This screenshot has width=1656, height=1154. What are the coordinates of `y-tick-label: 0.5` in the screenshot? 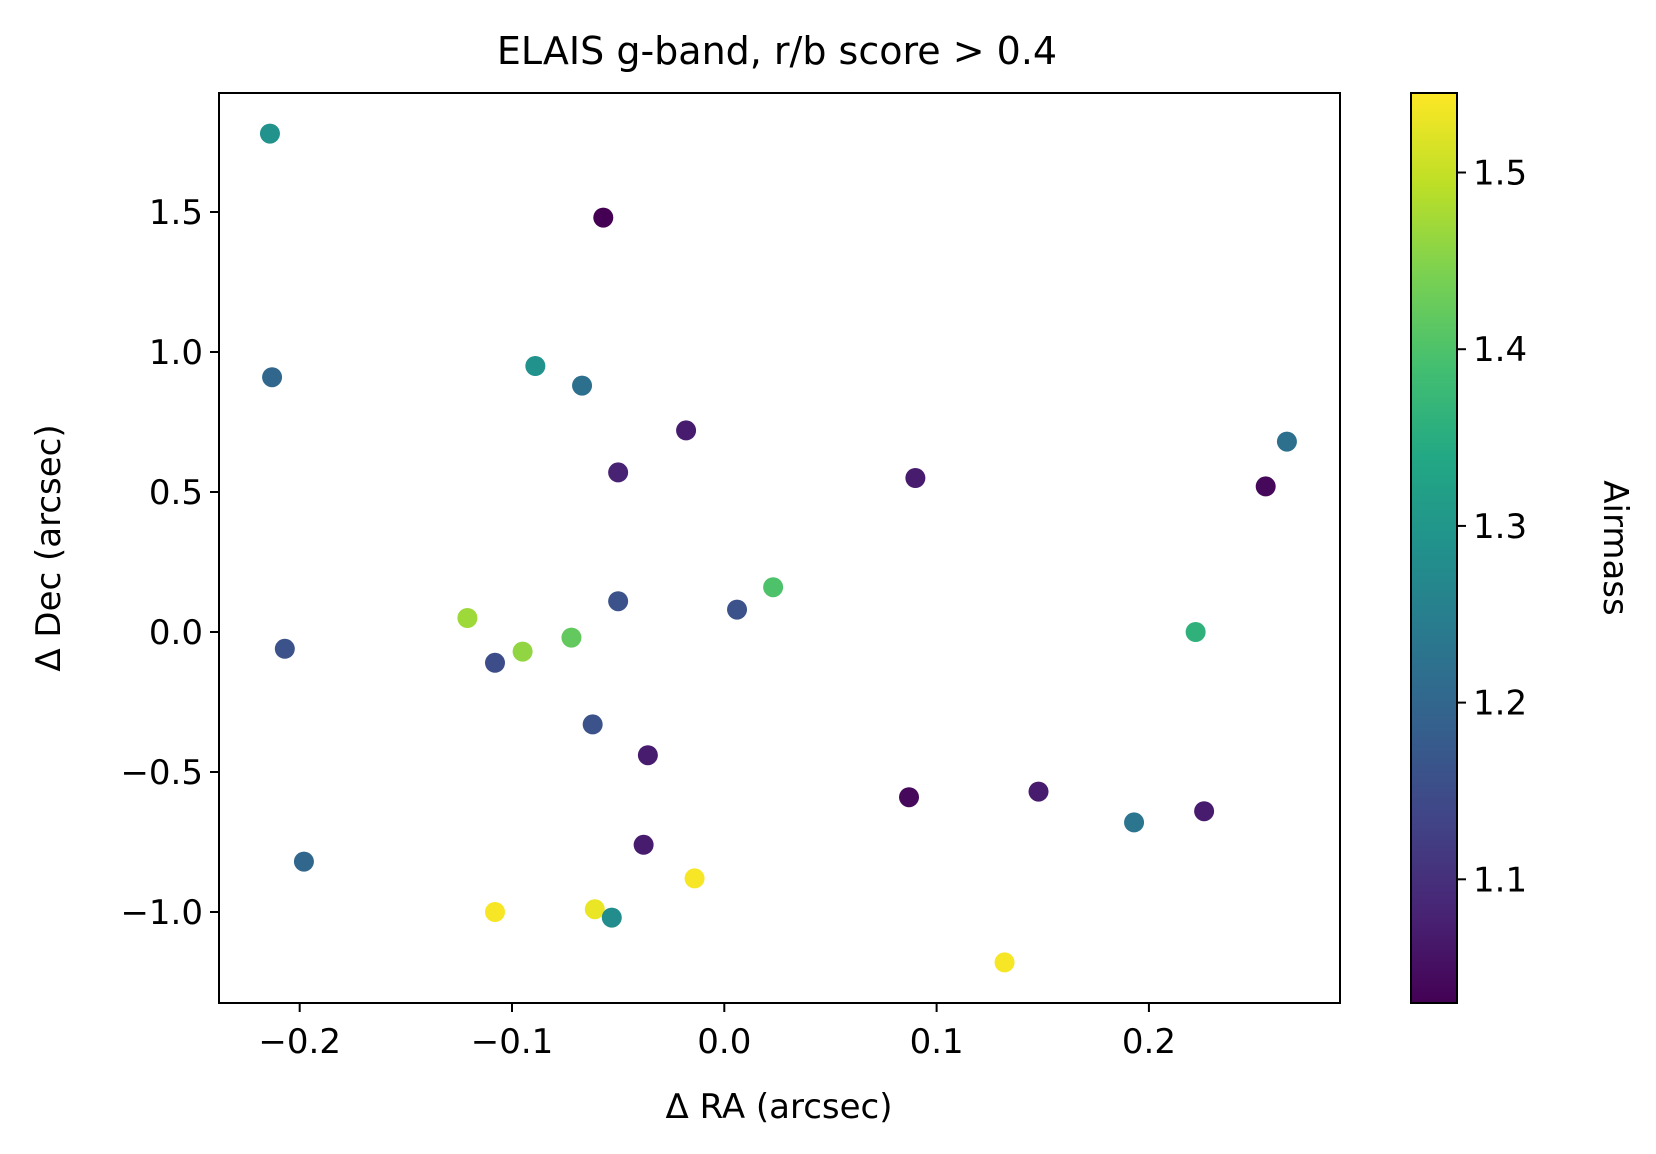 It's located at (176, 493).